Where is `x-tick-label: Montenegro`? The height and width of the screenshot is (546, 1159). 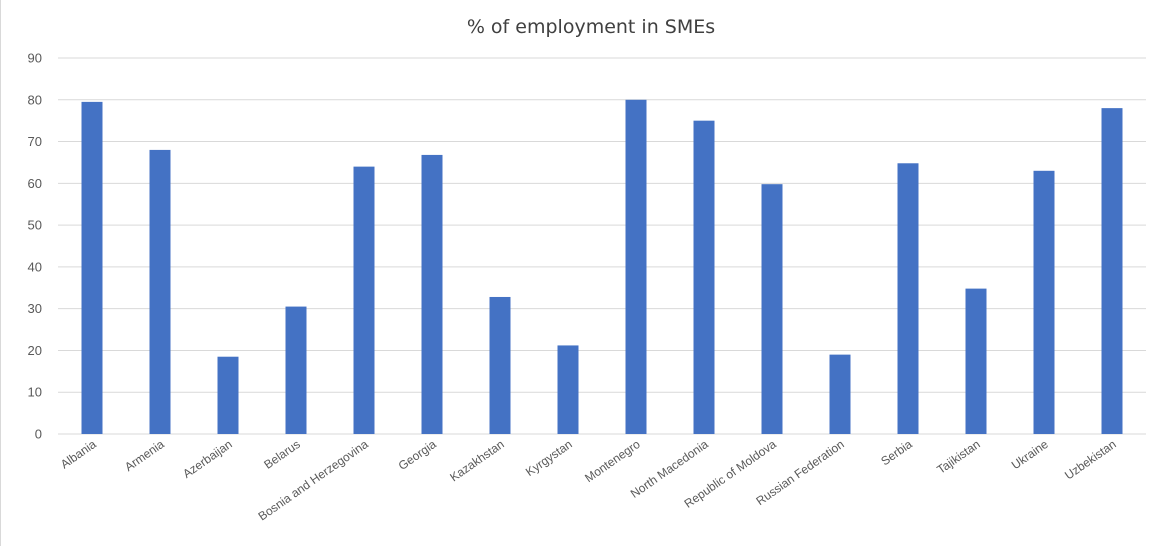 x-tick-label: Montenegro is located at coordinates (612, 461).